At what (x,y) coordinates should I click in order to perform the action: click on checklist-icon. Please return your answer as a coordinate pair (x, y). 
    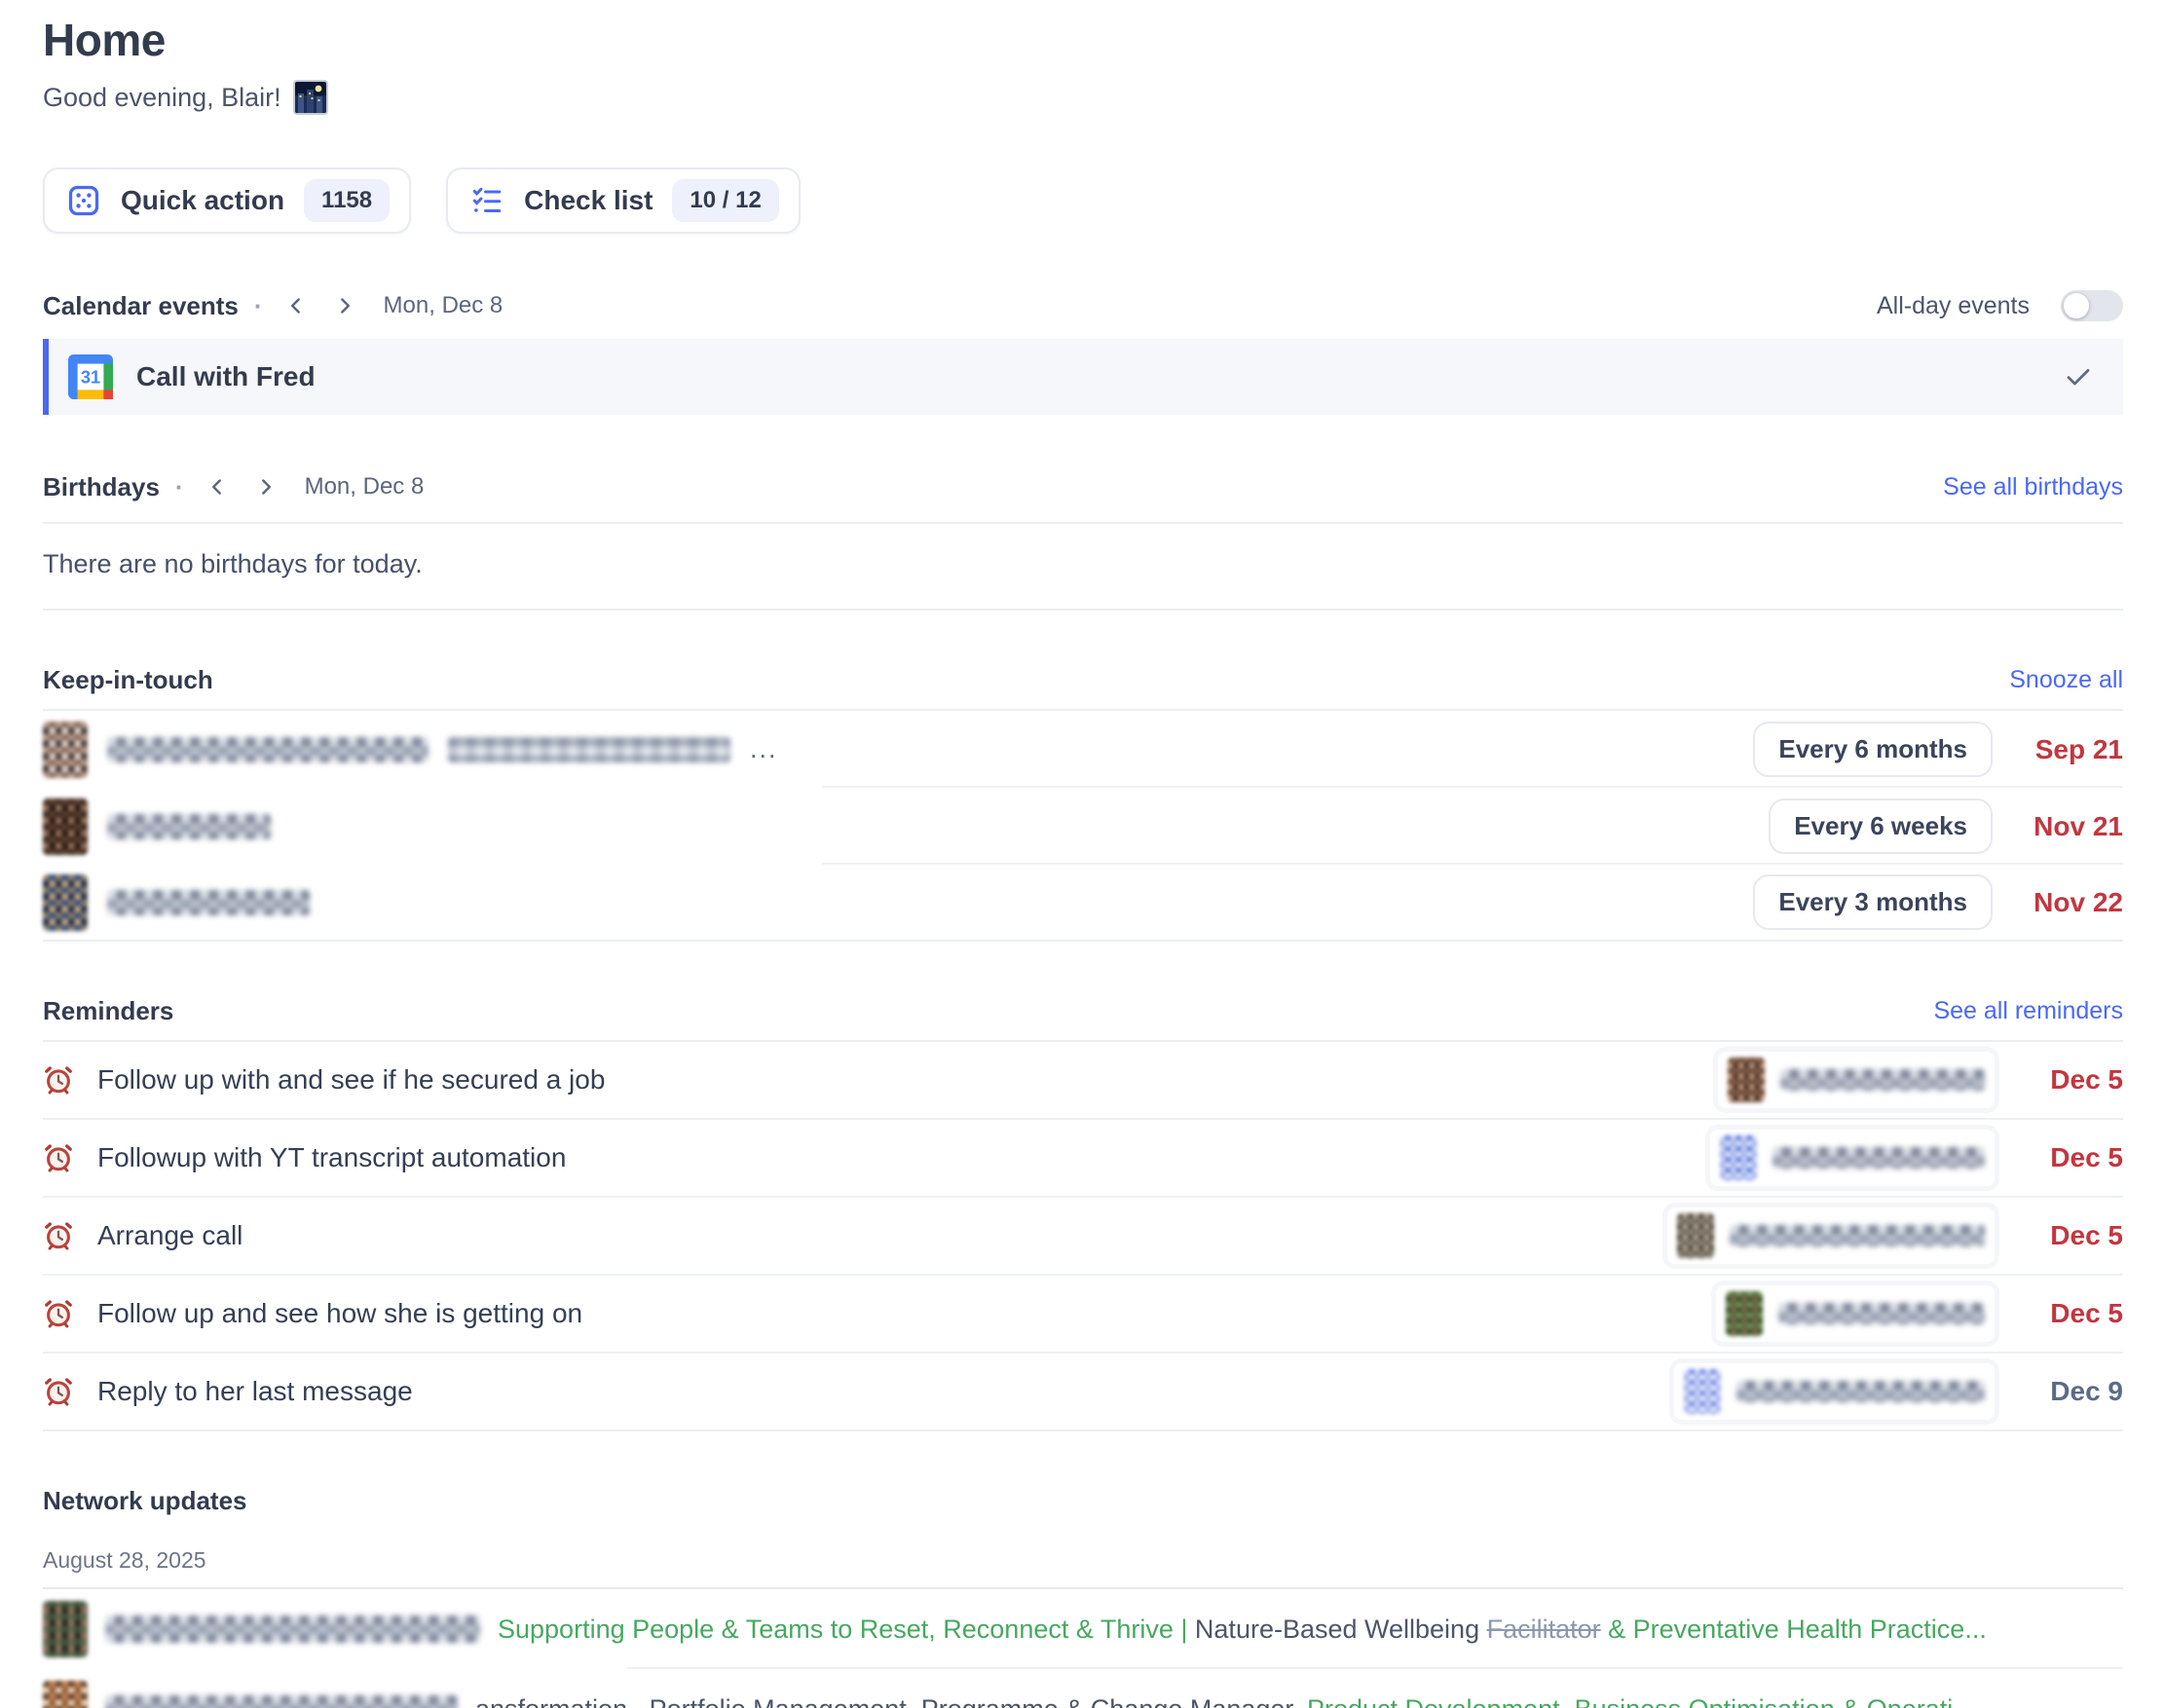
    Looking at the image, I should click on (487, 199).